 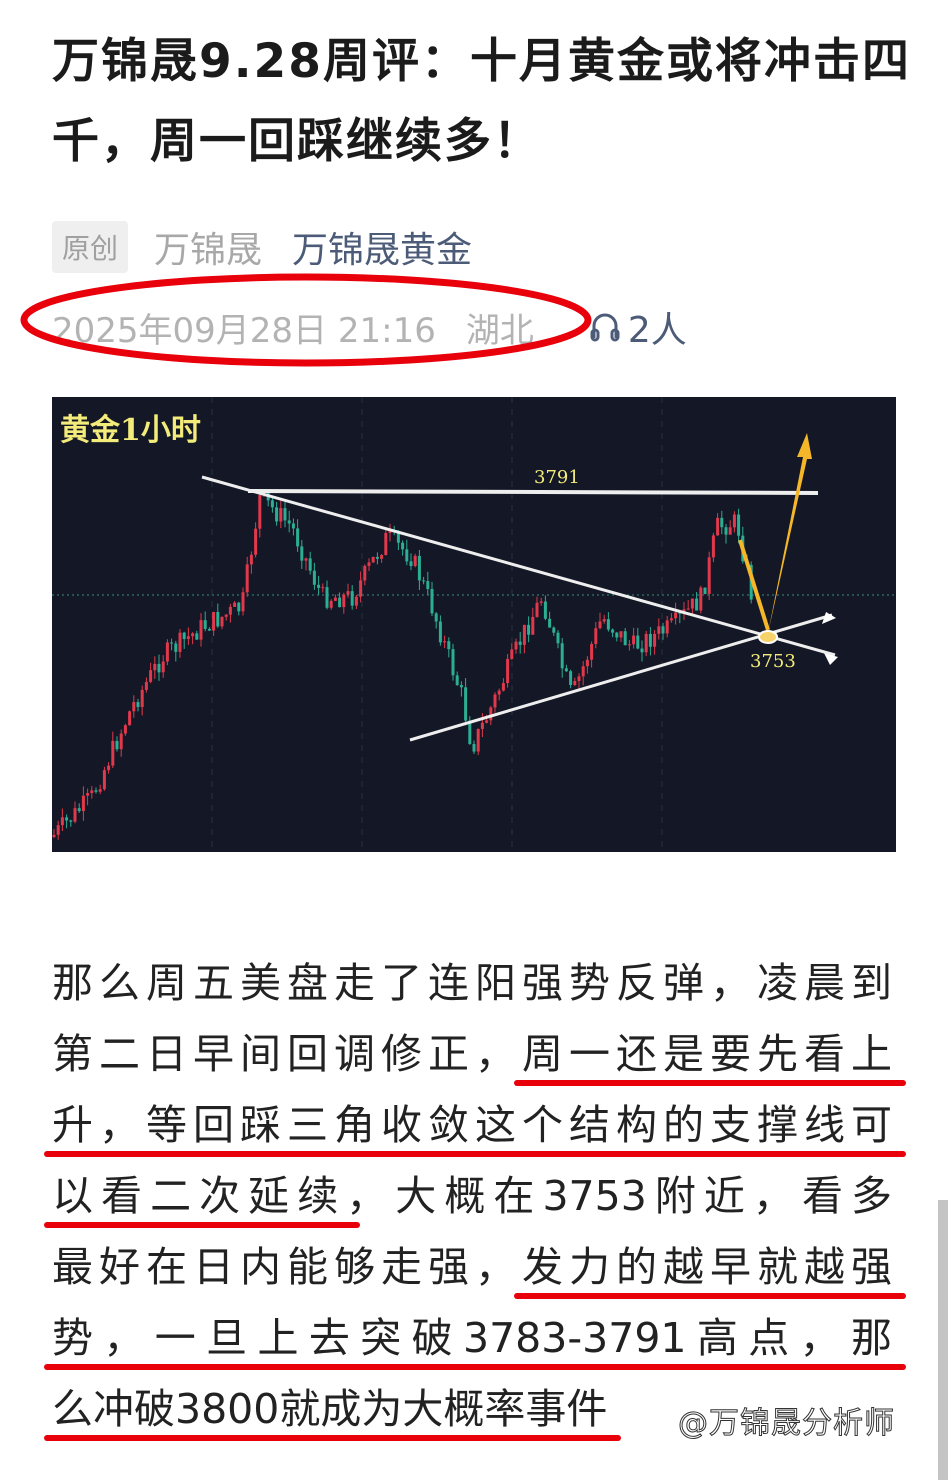 I want to click on text-segment: 第二日早间回调修正，, so click(x=287, y=1054).